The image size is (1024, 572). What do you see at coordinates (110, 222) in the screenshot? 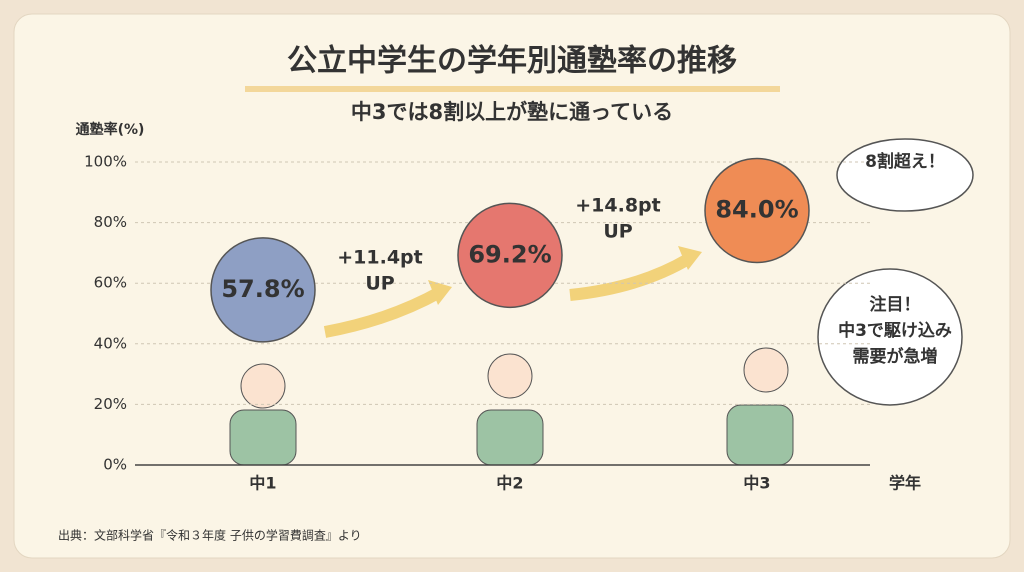
I see `y-tick-label: 80%` at bounding box center [110, 222].